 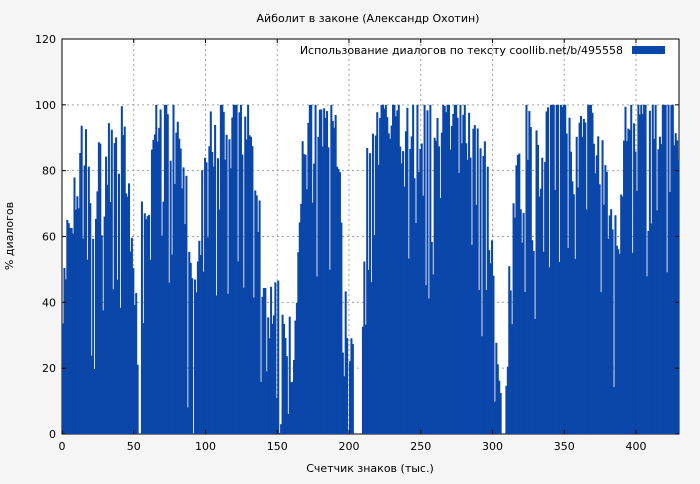 I want to click on y-tick-label: 60, so click(x=49, y=237).